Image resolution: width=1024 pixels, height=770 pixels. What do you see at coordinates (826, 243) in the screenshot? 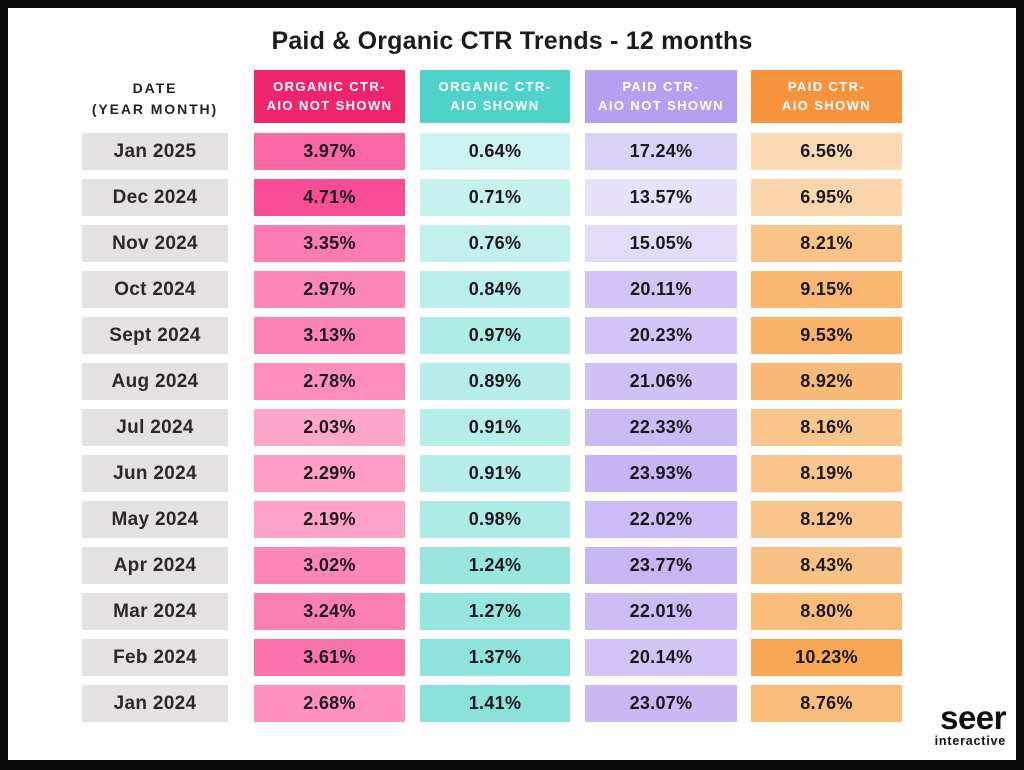
I see `paid-ctr-aio-shown-value-cell: 8.21%` at bounding box center [826, 243].